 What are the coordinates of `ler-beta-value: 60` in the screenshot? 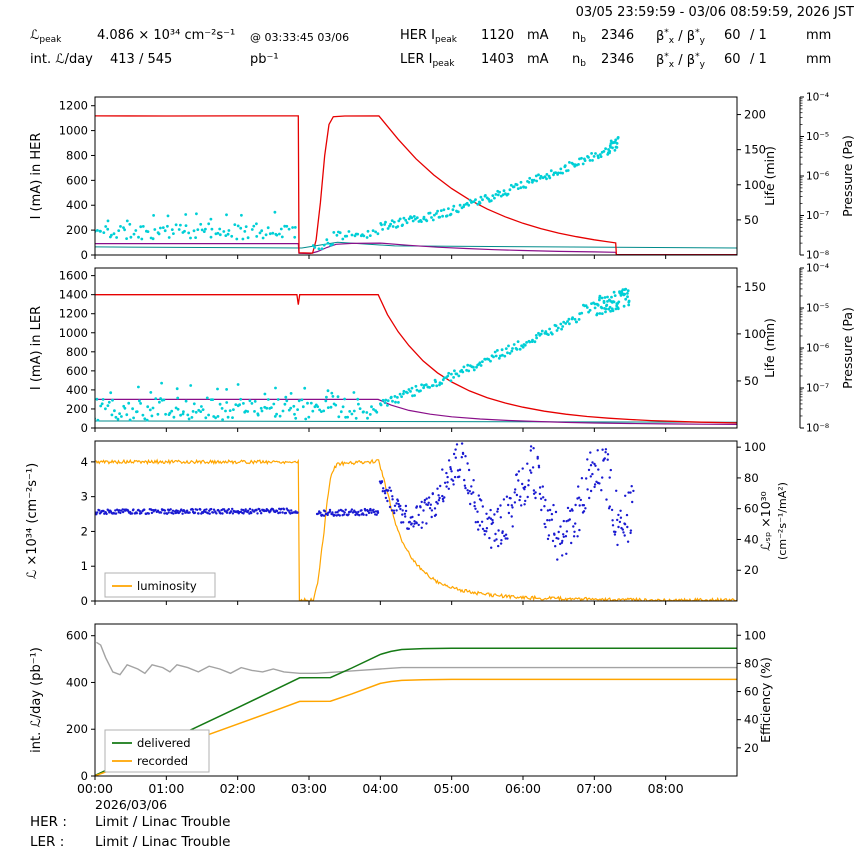 It's located at (732, 59).